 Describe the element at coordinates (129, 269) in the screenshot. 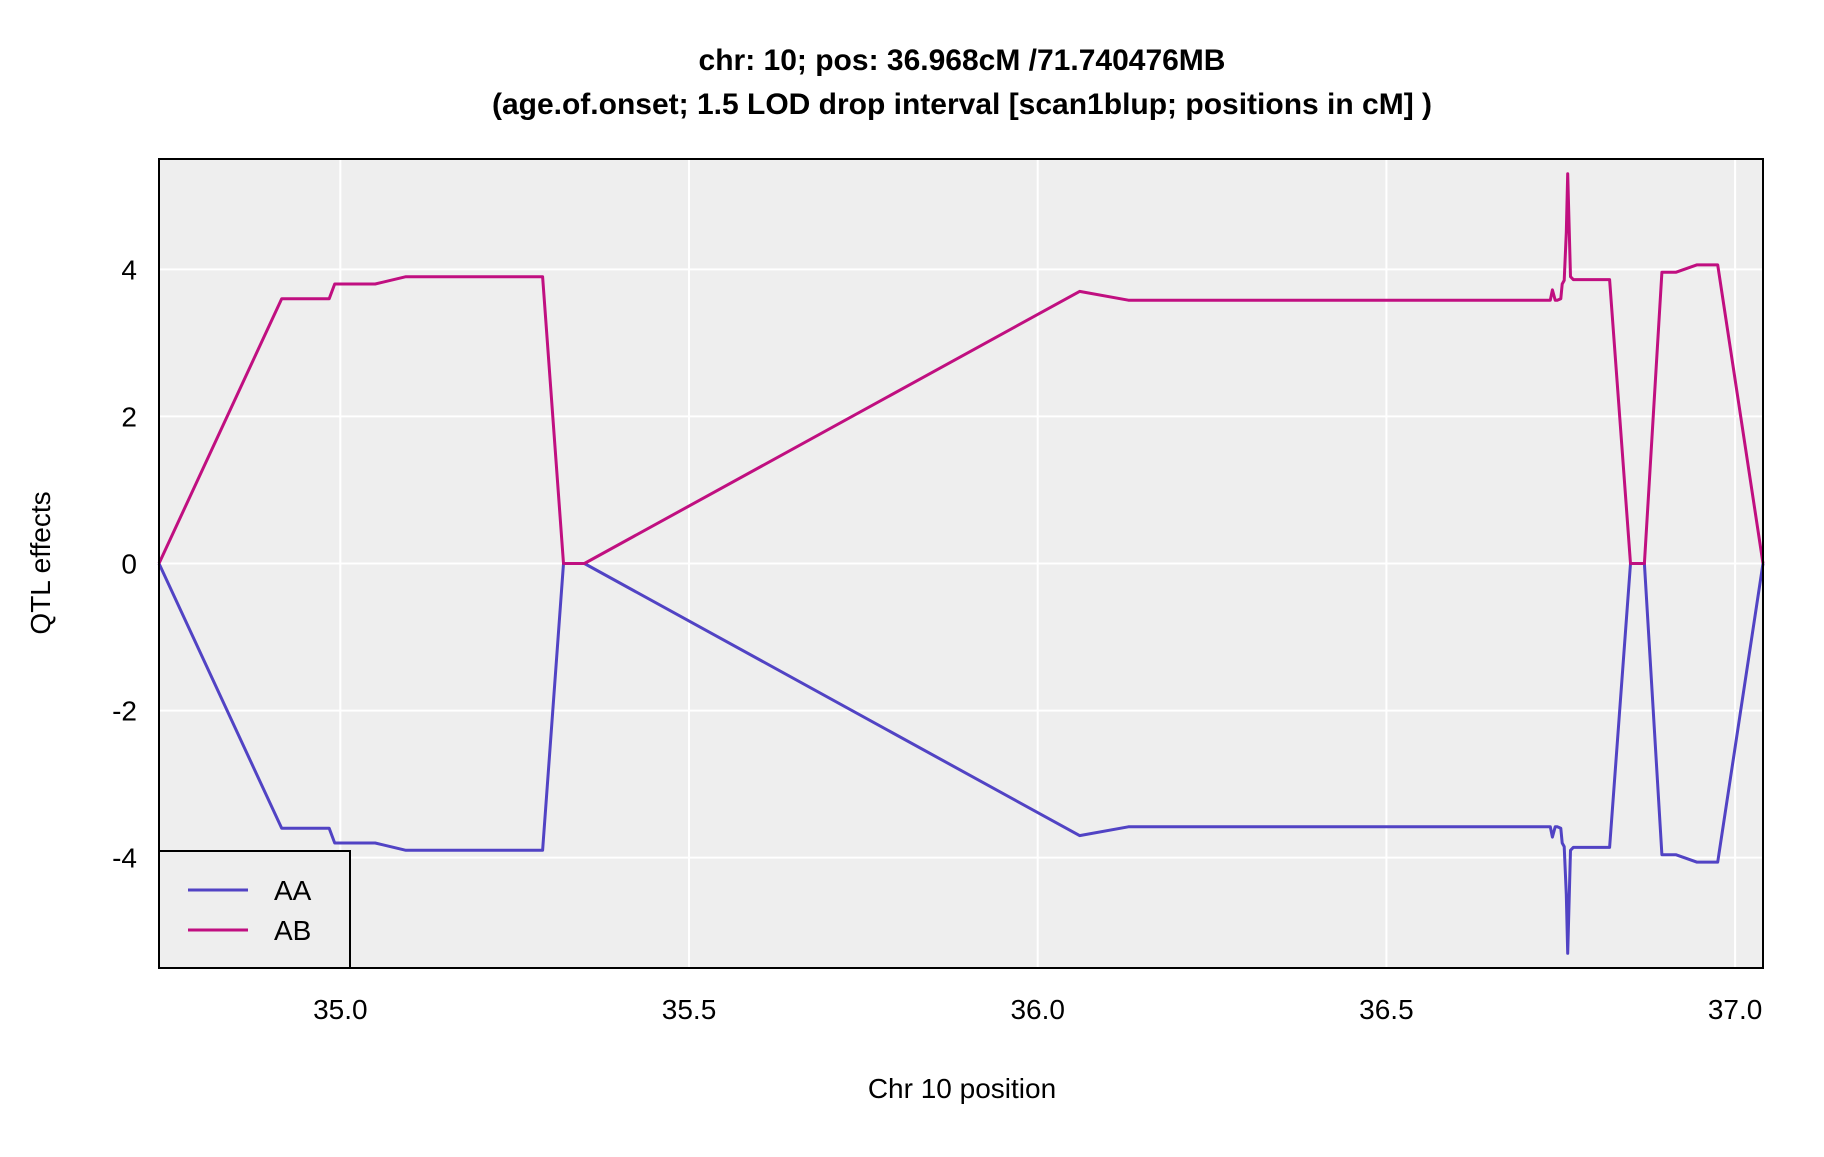

I see `y-tick-label: 4` at that location.